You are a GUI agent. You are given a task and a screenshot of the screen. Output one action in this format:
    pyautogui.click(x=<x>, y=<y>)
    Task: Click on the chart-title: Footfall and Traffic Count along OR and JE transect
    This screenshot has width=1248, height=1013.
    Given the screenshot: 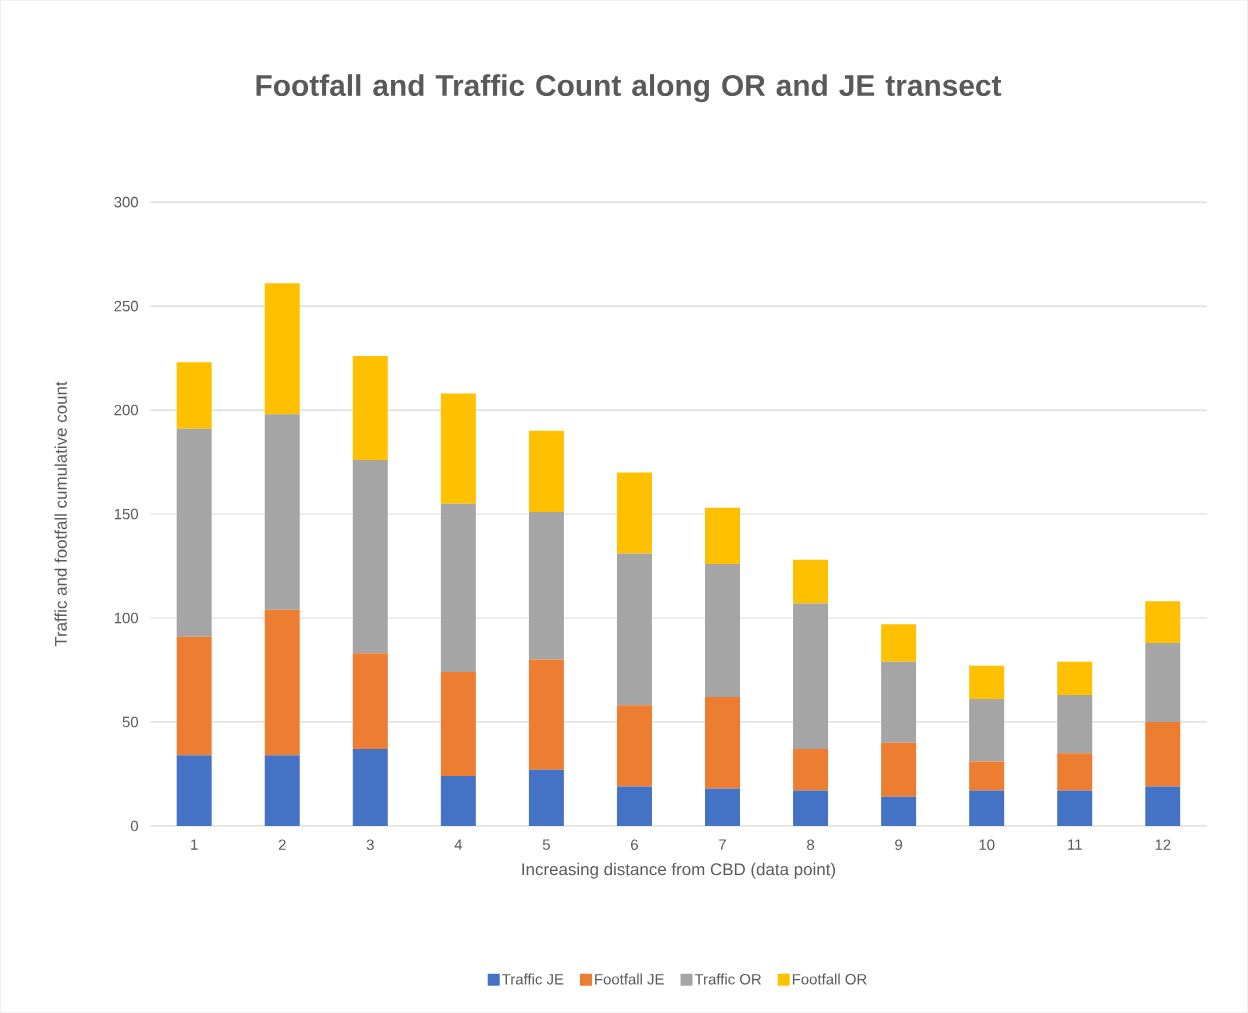 What is the action you would take?
    pyautogui.click(x=629, y=88)
    